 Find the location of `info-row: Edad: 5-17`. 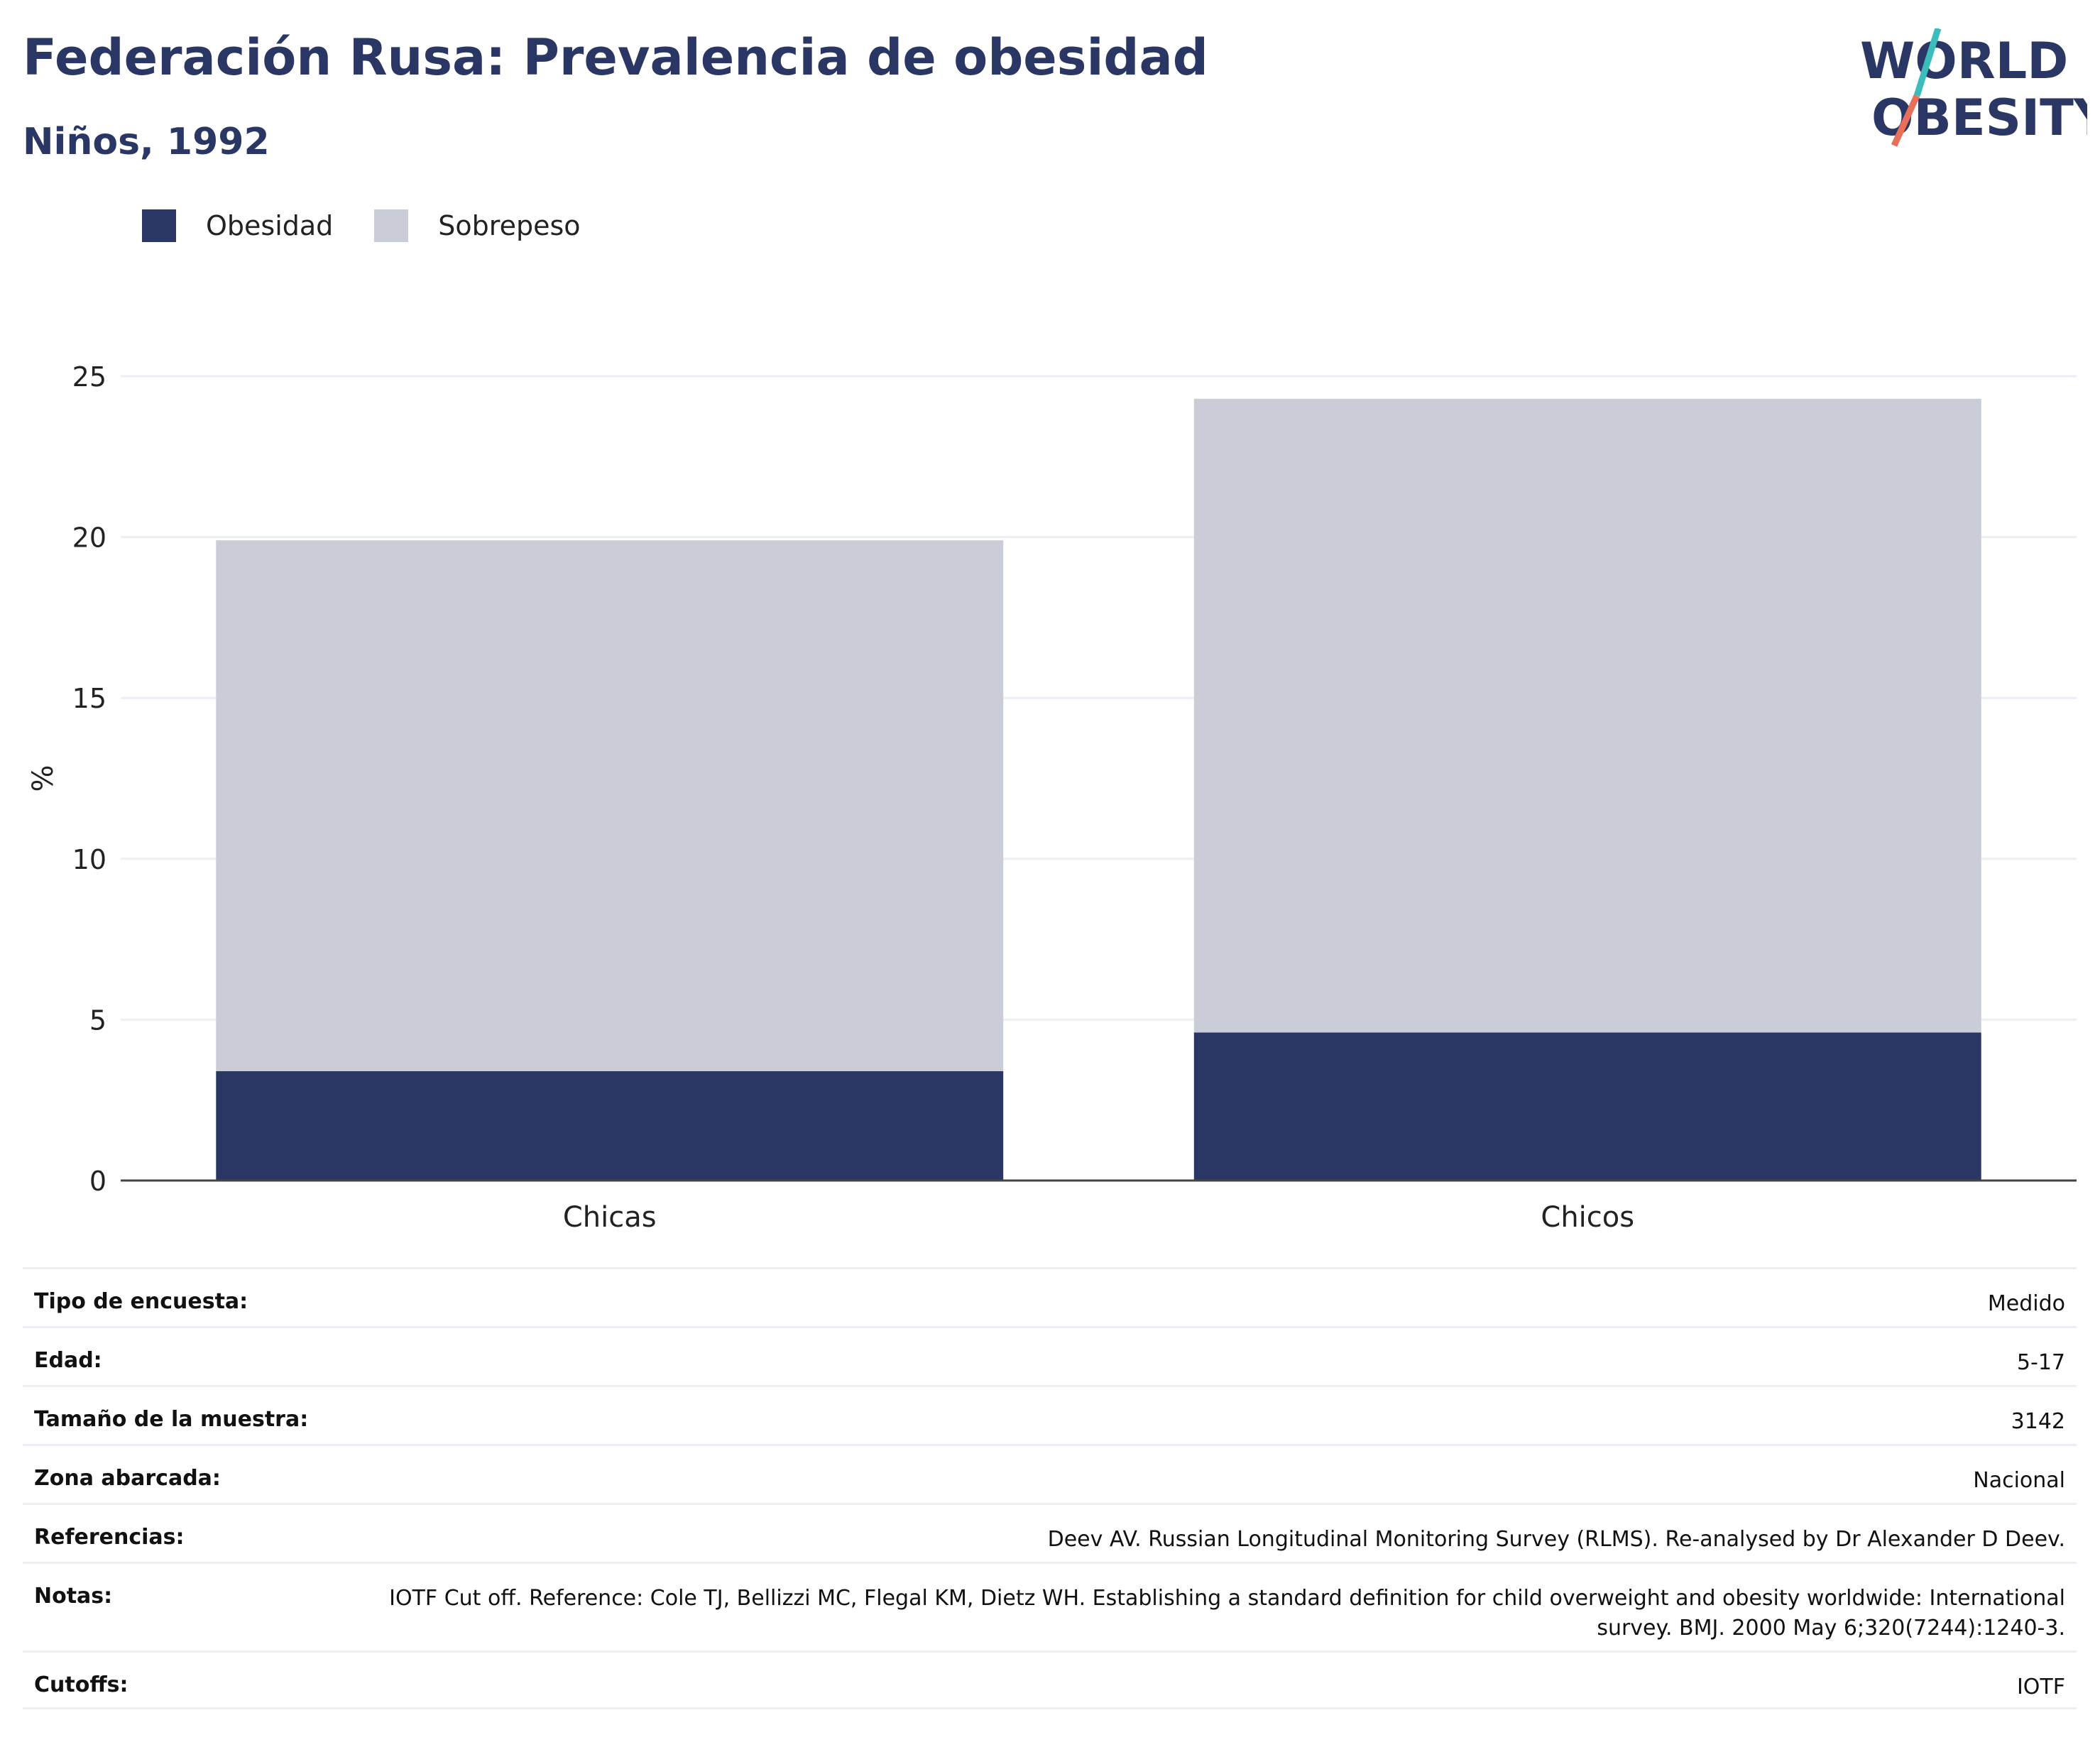

info-row: Edad: 5-17 is located at coordinates (1050, 1355).